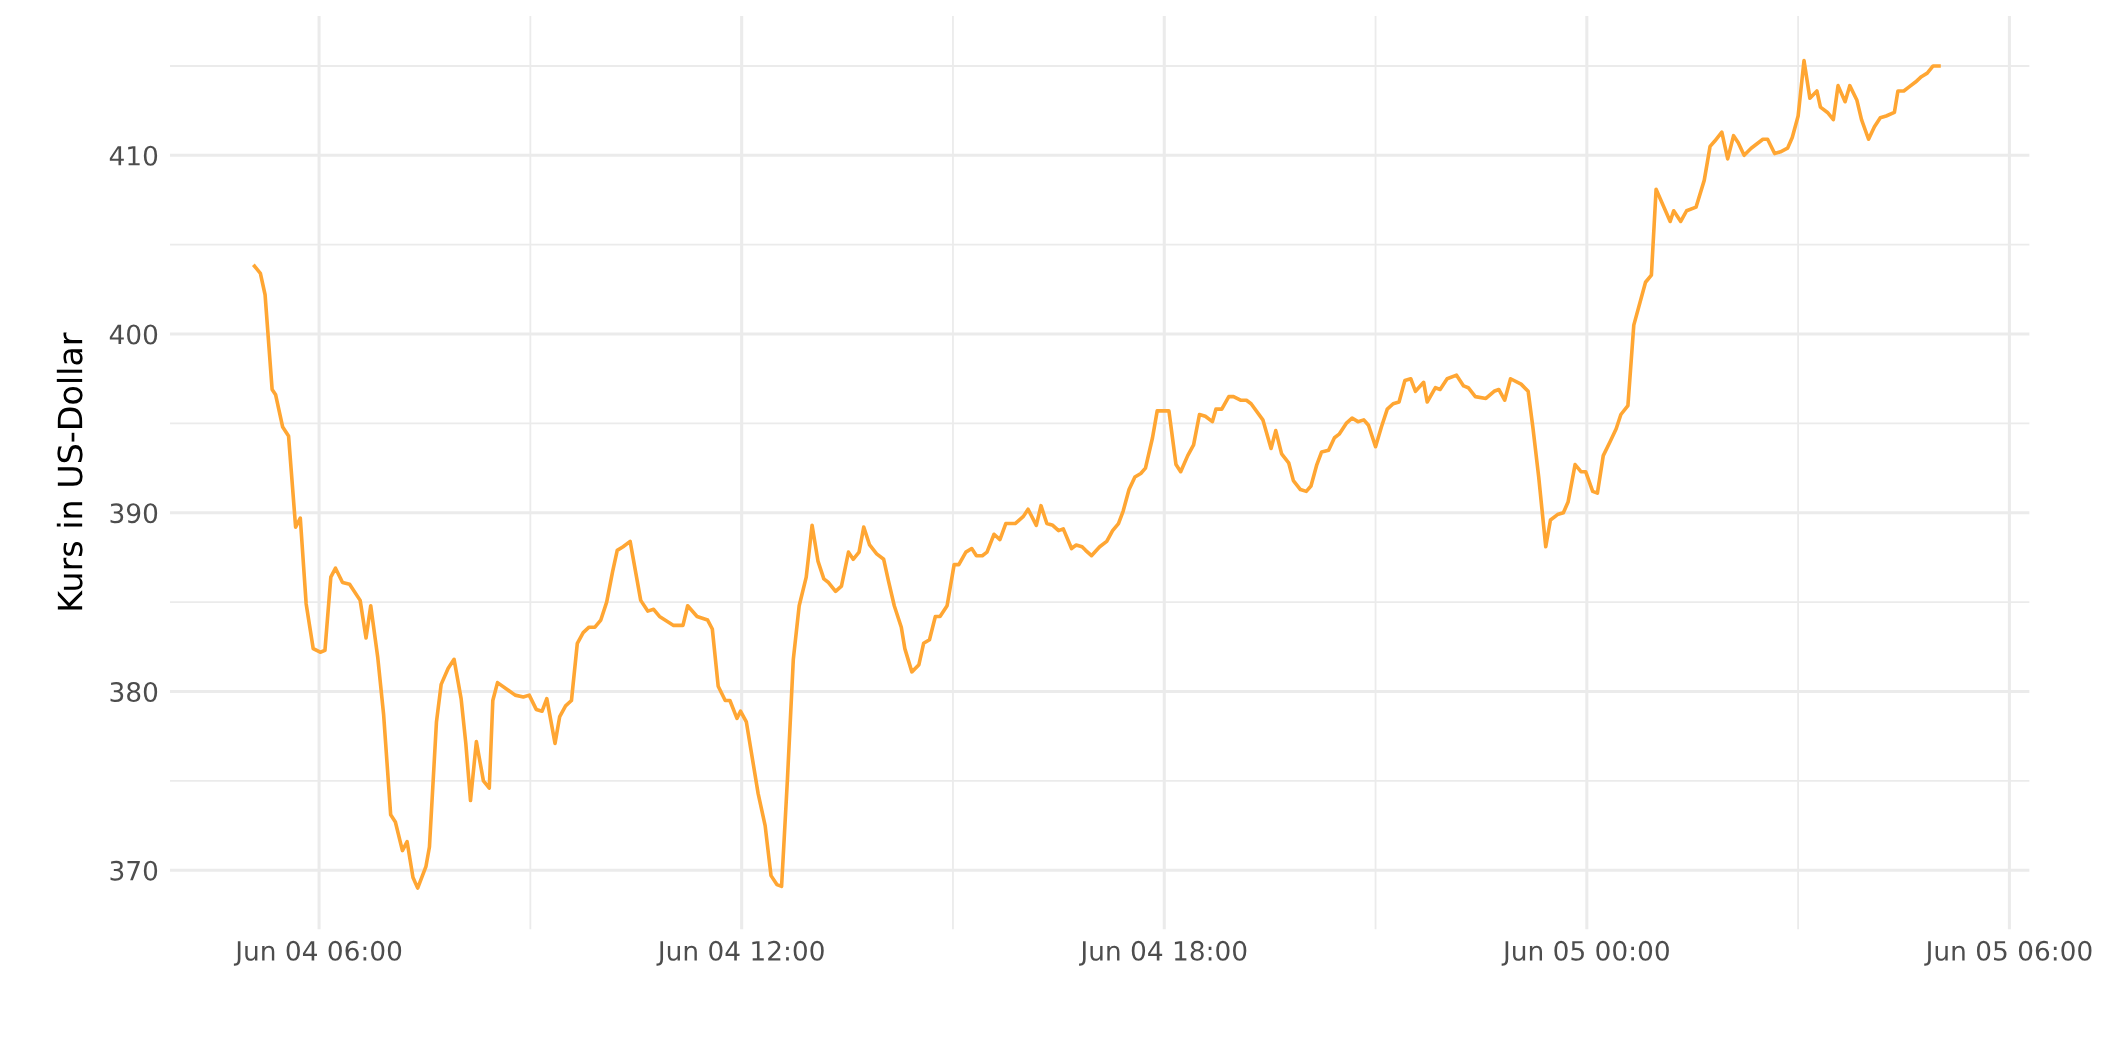 The image size is (2125, 1062). What do you see at coordinates (69, 471) in the screenshot?
I see `y-axis-title: Kurs in US-Dollar` at bounding box center [69, 471].